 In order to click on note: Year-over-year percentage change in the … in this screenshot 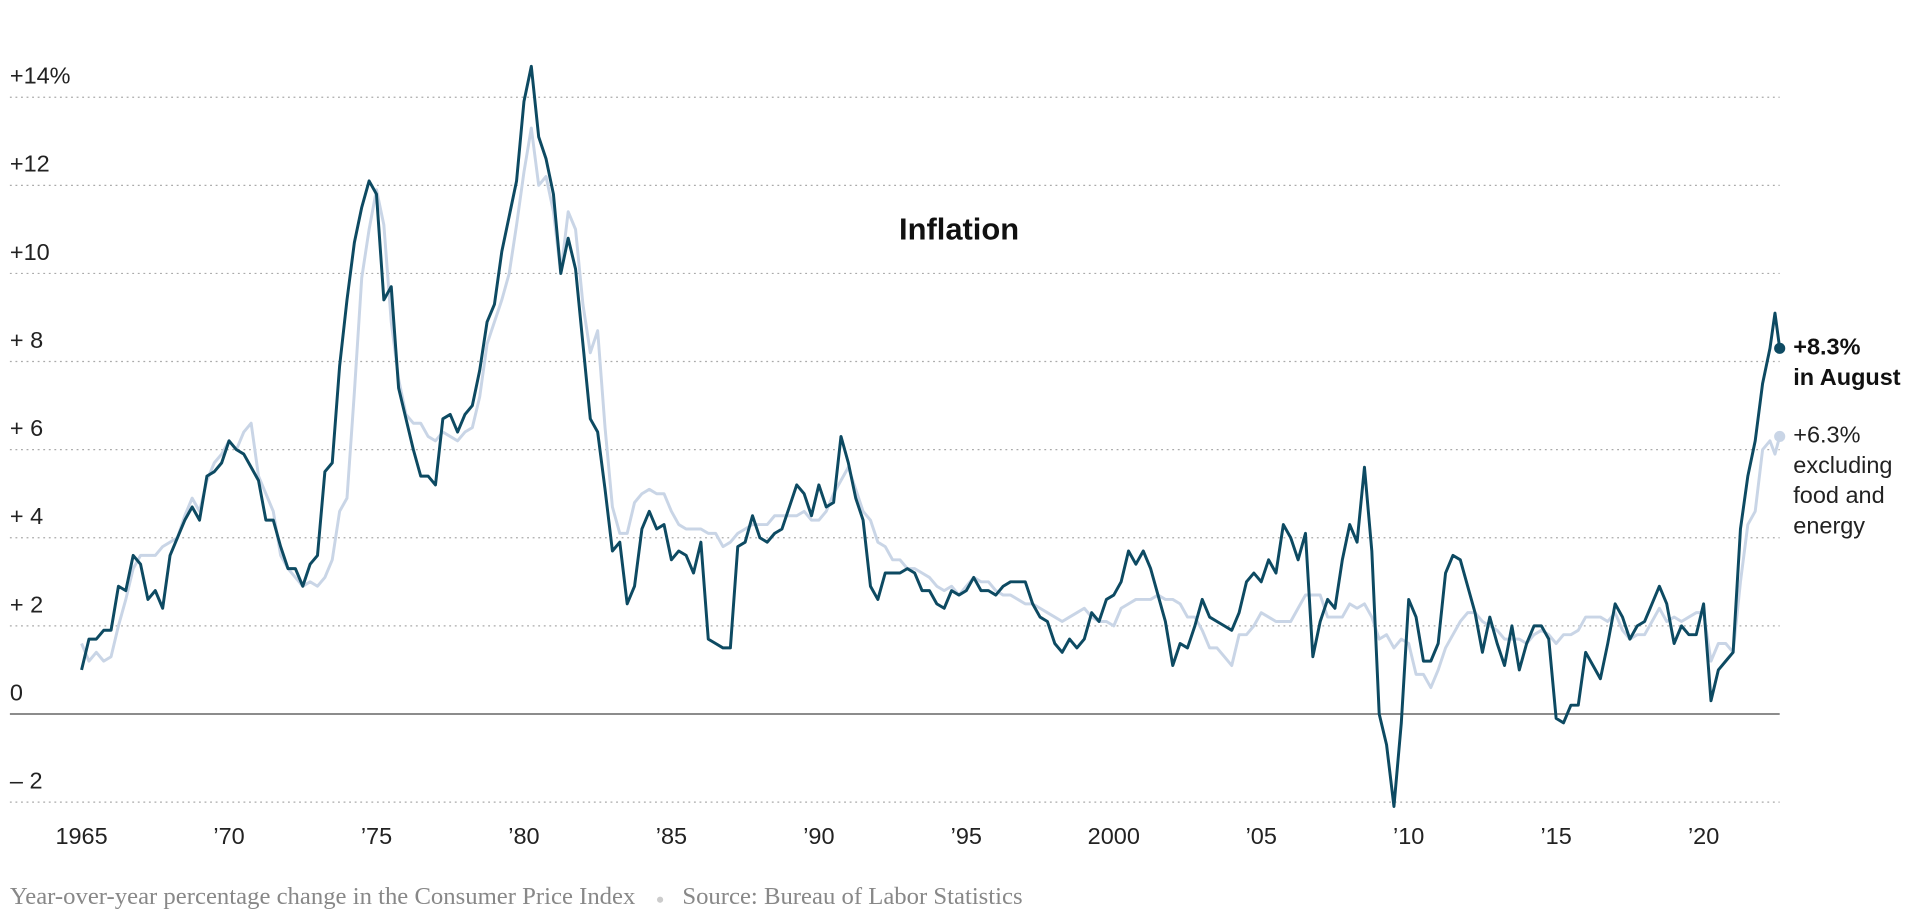, I will do `click(323, 896)`.